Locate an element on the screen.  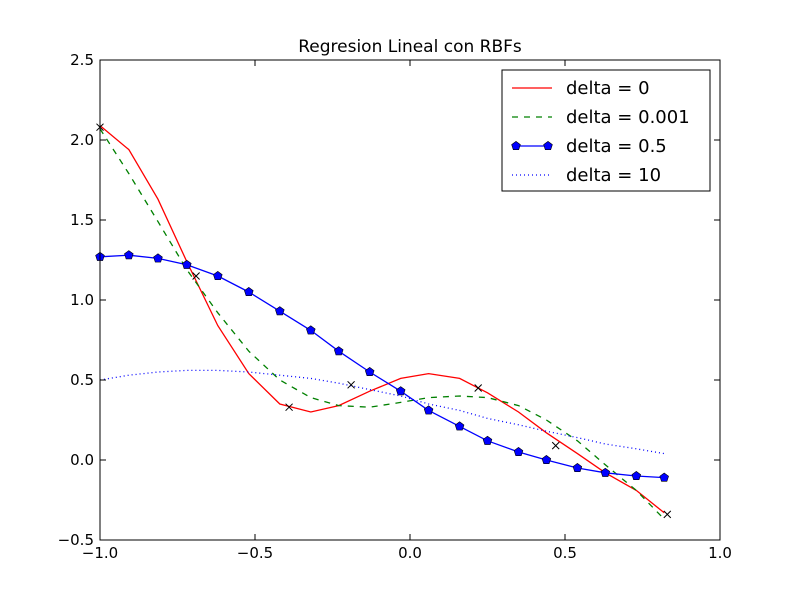
x-tick-label: −1.0 is located at coordinates (100, 553).